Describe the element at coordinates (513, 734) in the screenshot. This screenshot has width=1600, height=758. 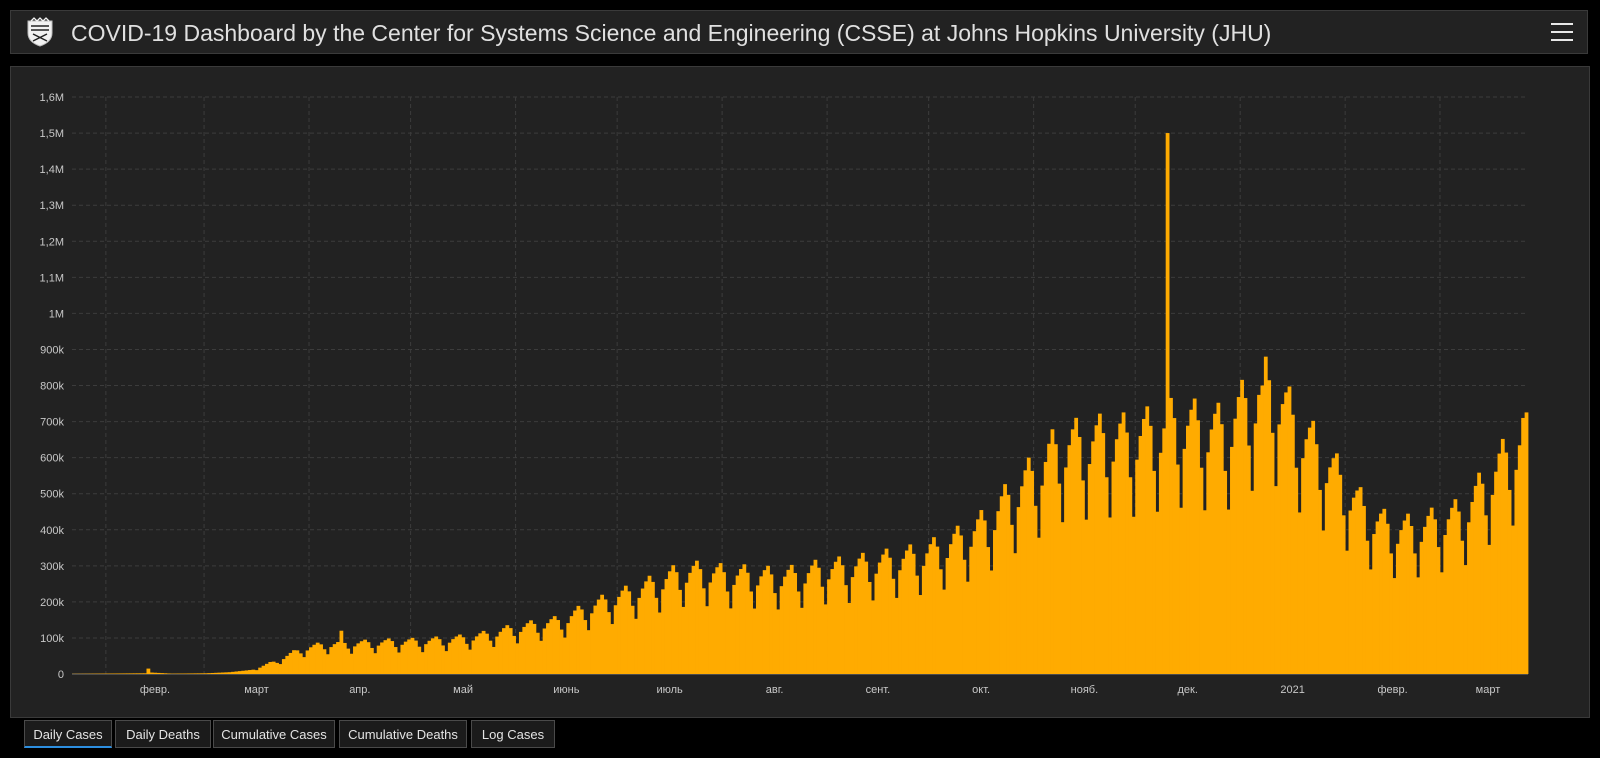
I see `tab-log-cases: Log Cases` at that location.